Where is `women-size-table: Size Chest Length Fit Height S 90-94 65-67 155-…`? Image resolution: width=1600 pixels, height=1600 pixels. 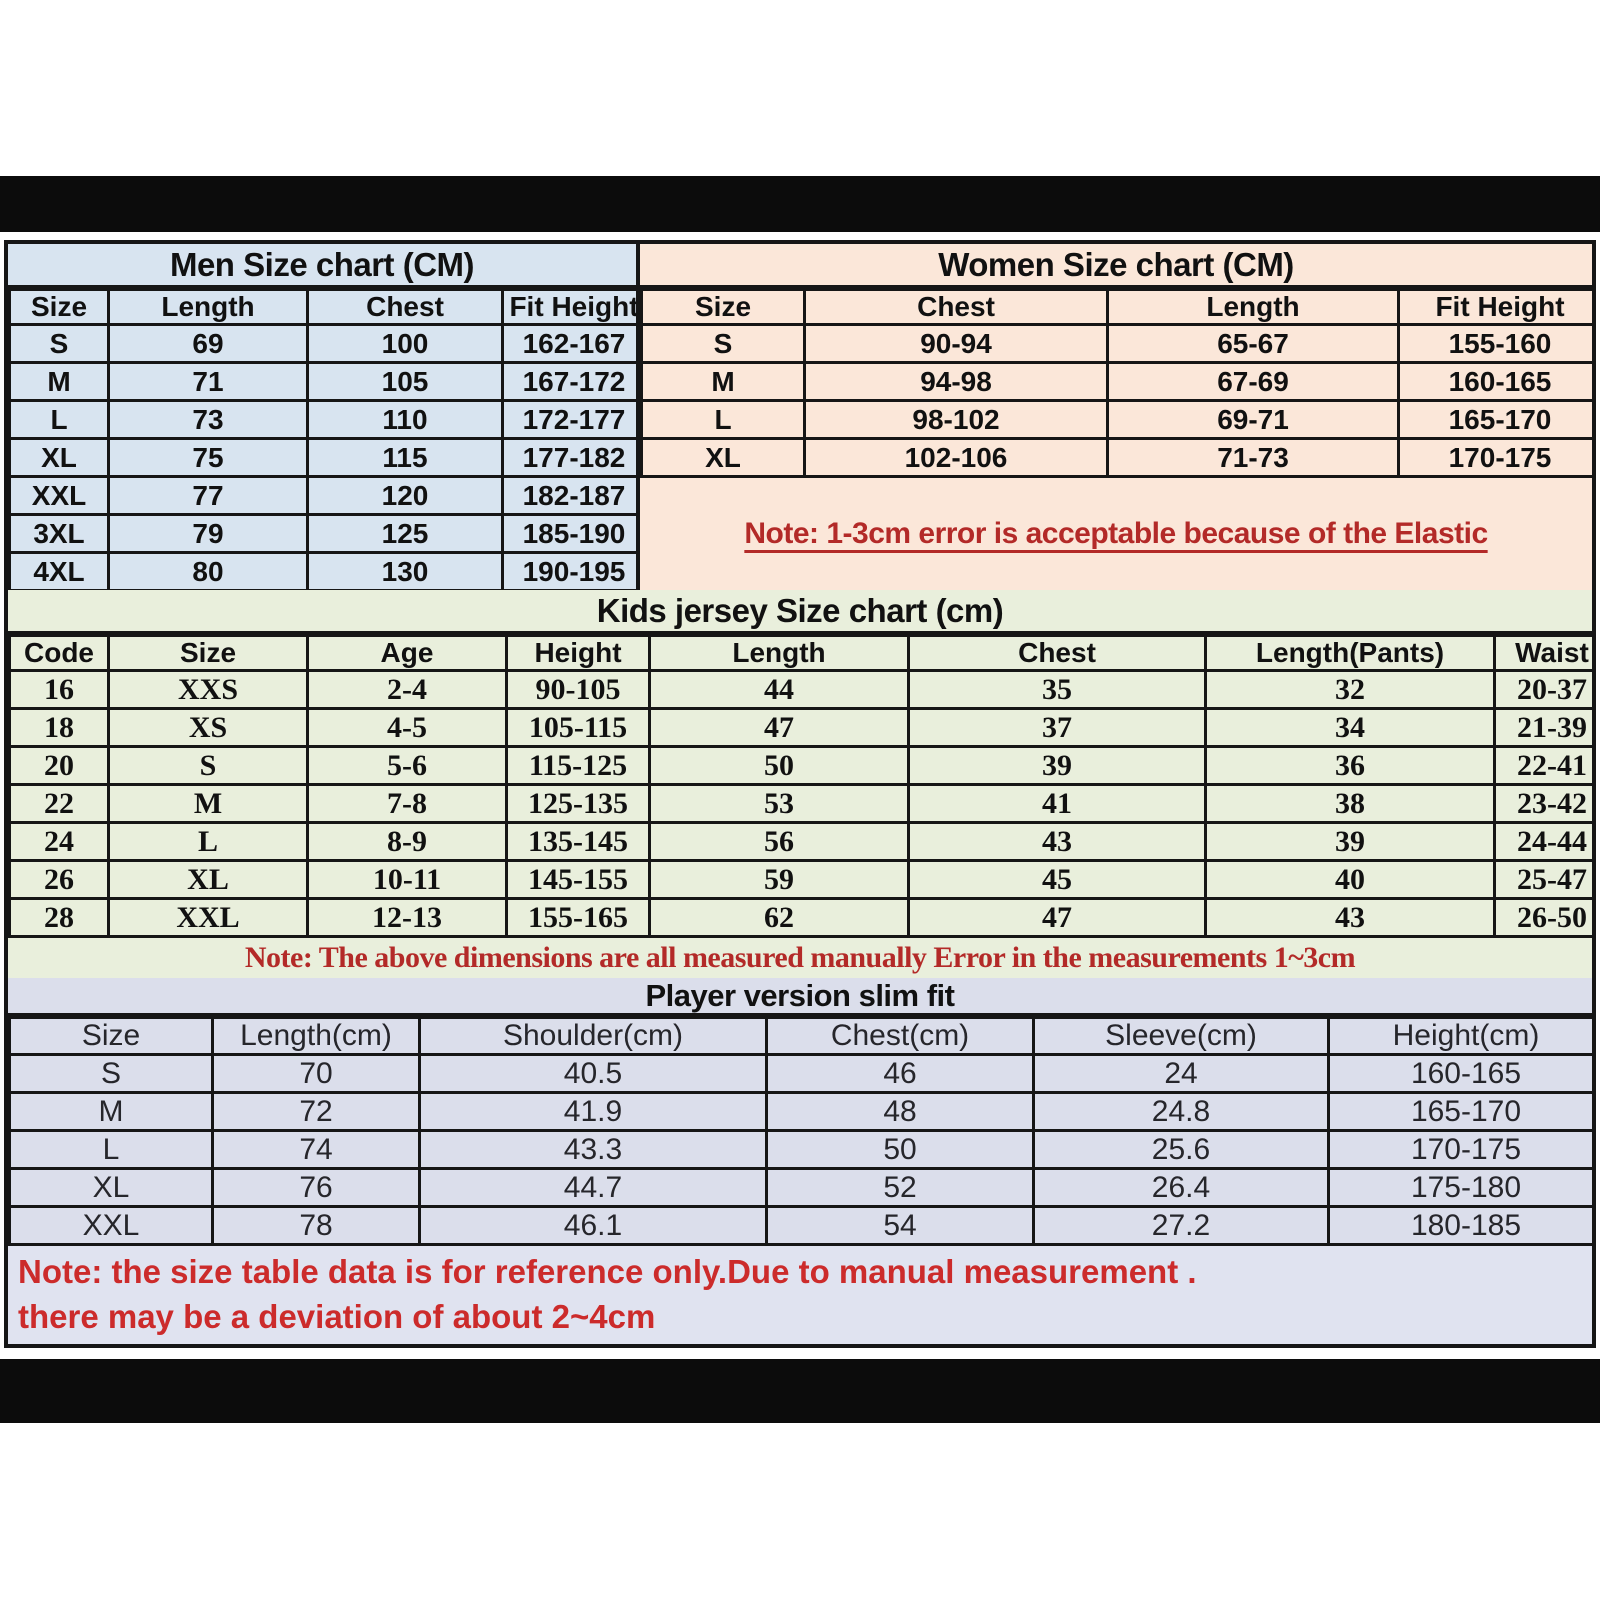
women-size-table: Size Chest Length Fit Height S 90-94 65-67 155-… is located at coordinates (1116, 383).